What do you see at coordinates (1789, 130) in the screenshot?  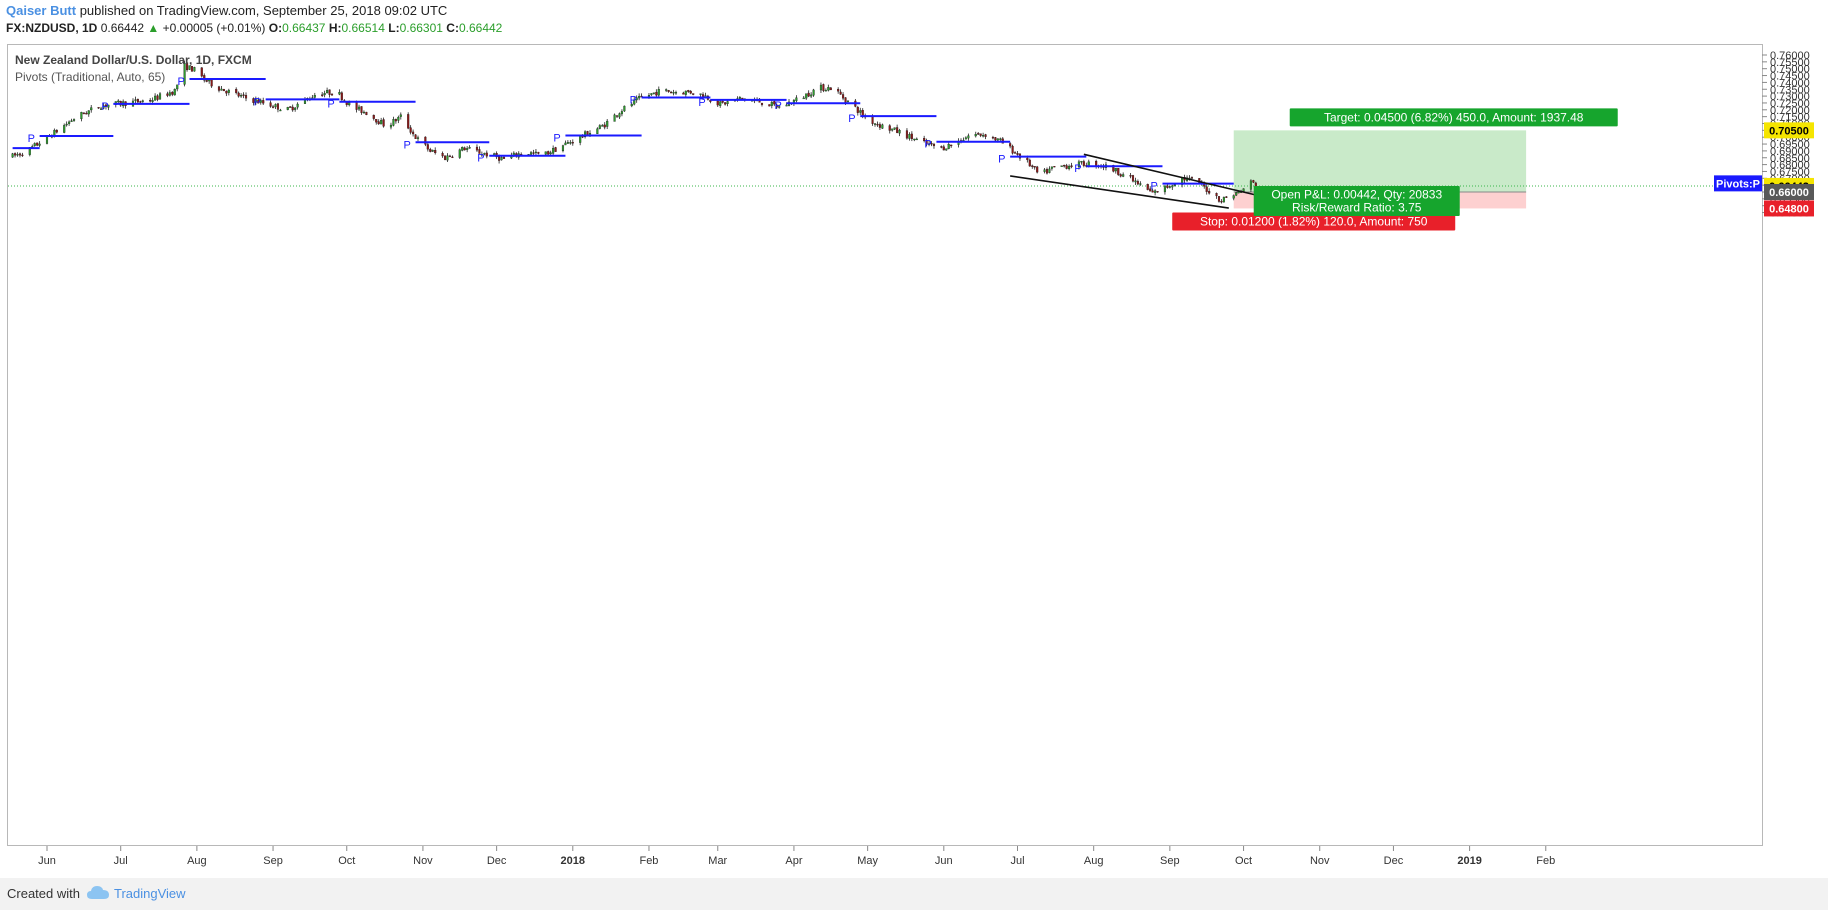 I see `target-price-tag: 0.70500` at bounding box center [1789, 130].